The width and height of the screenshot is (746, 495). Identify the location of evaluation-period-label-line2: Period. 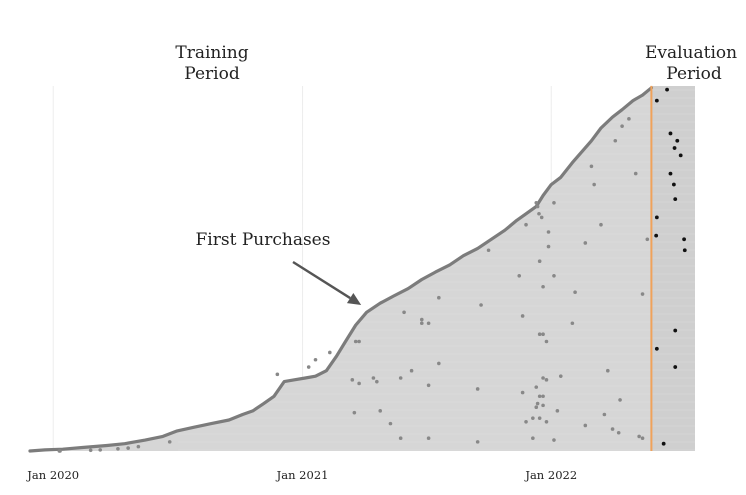
(694, 74).